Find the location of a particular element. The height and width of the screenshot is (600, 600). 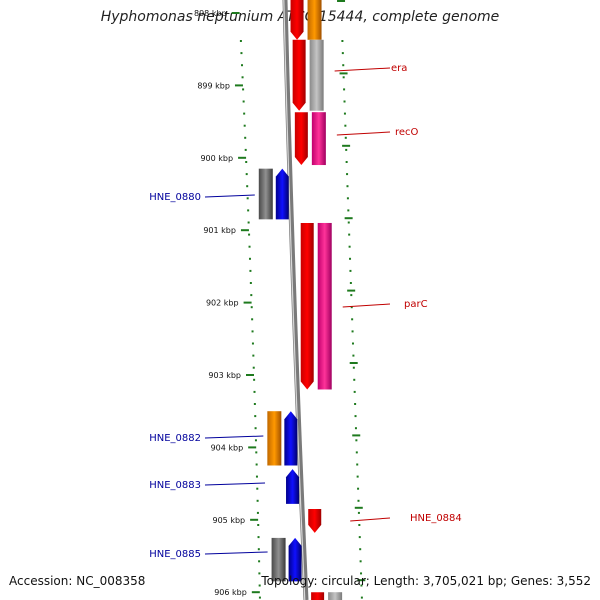

accession-text: Accession: NC_008358 is located at coordinates (77, 581).